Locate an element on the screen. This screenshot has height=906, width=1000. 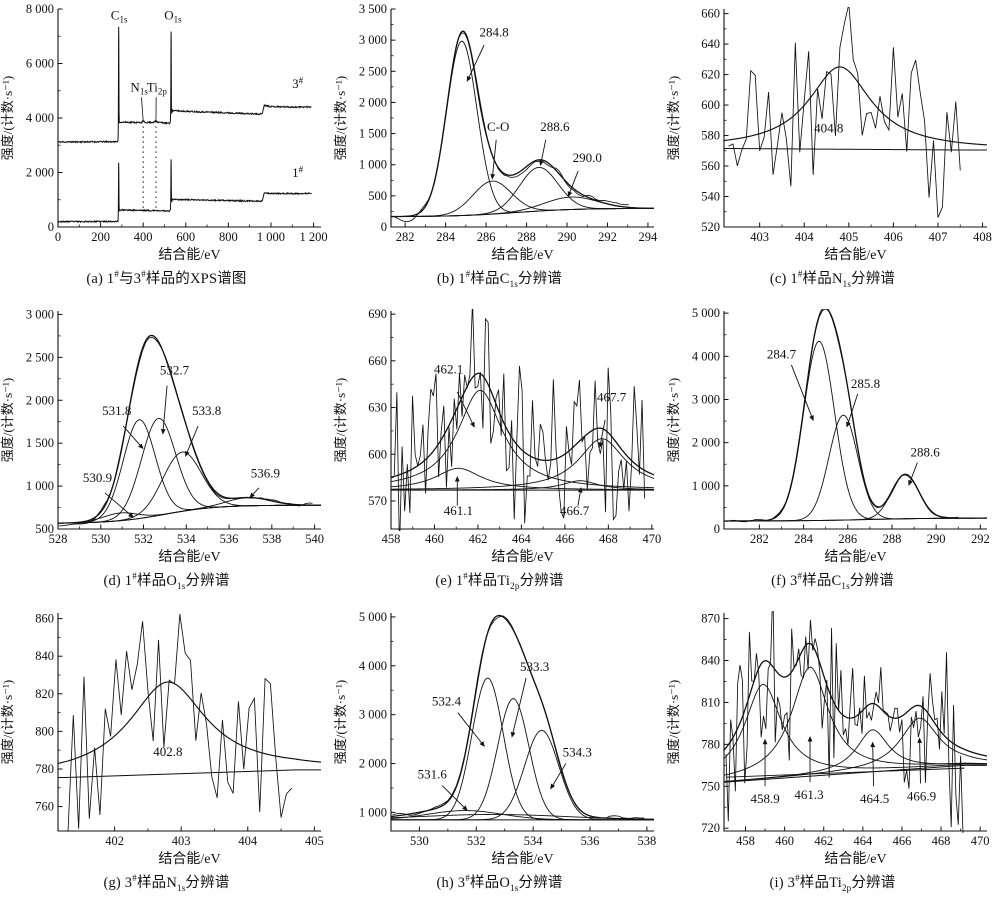
svg-text: 800 is located at coordinates (228, 237).